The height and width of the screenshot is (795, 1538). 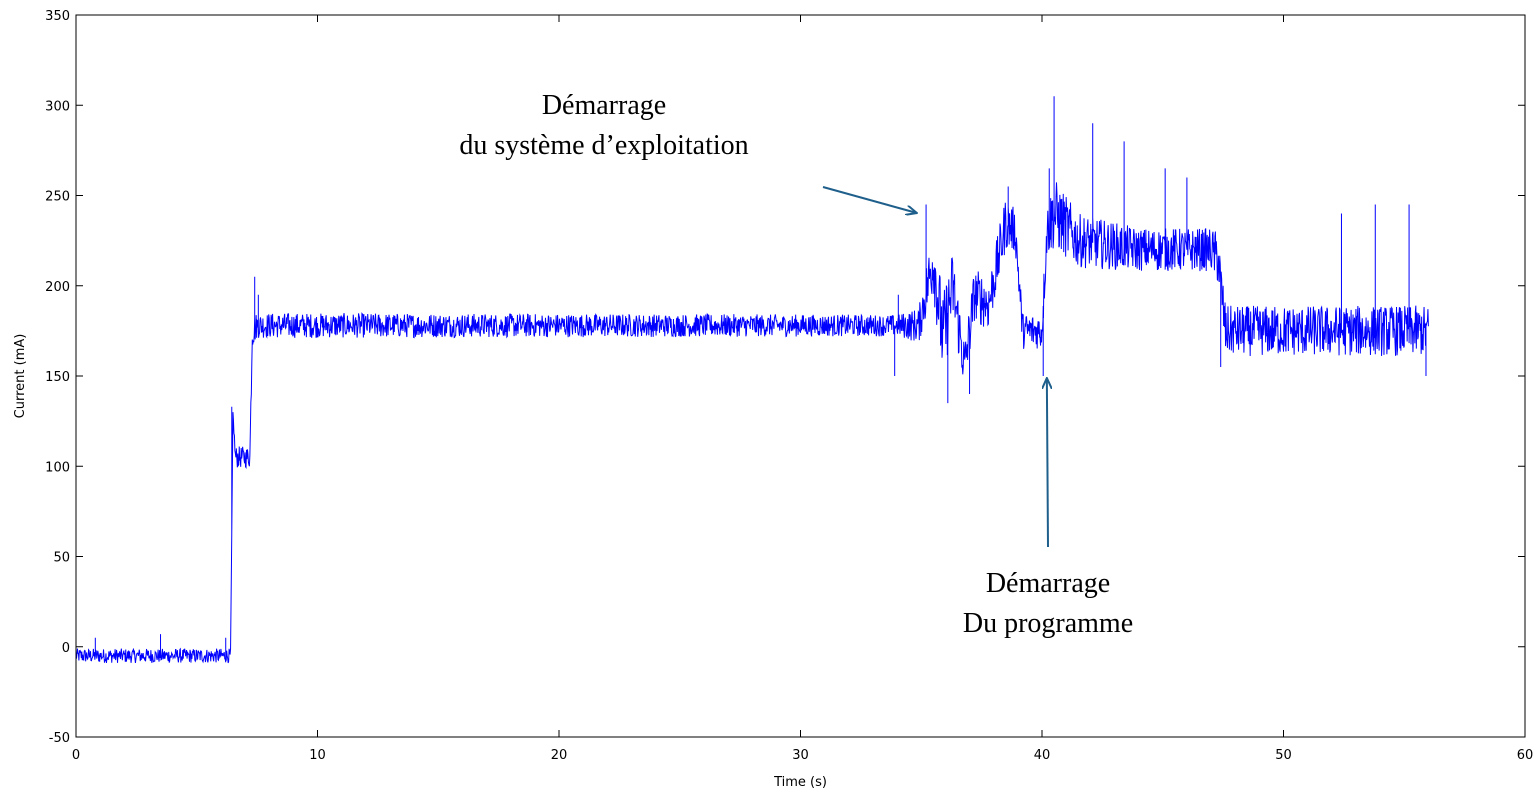 I want to click on y-tick-label: 50, so click(x=61, y=558).